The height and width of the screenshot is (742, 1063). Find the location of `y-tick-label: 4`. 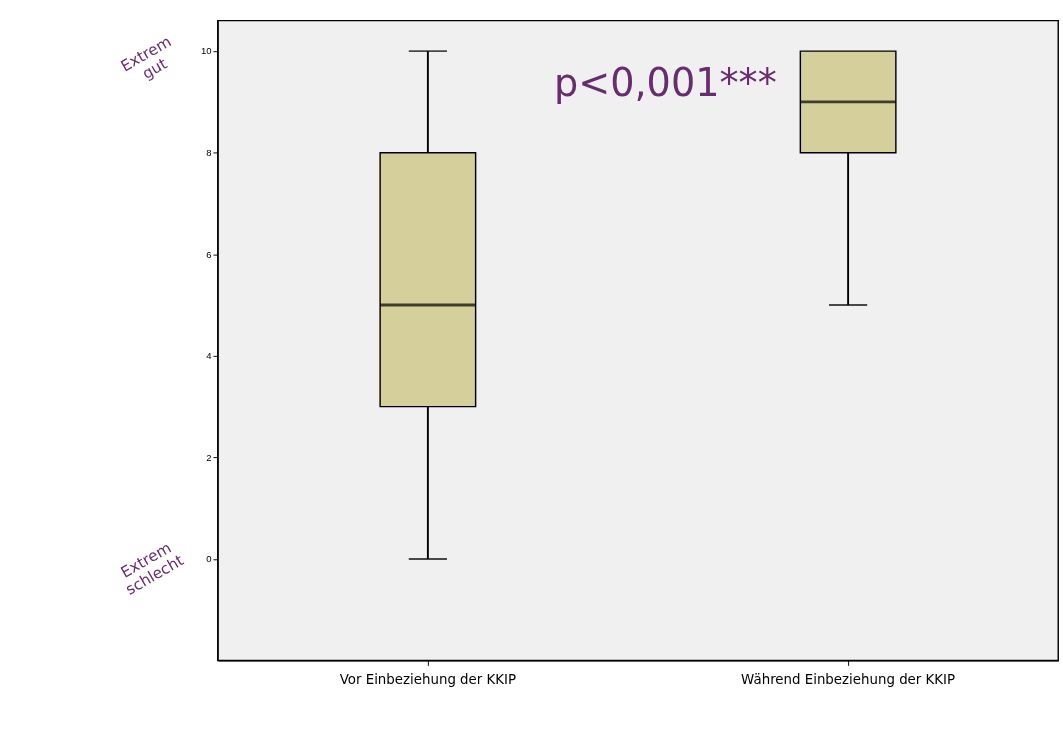

y-tick-label: 4 is located at coordinates (209, 356).